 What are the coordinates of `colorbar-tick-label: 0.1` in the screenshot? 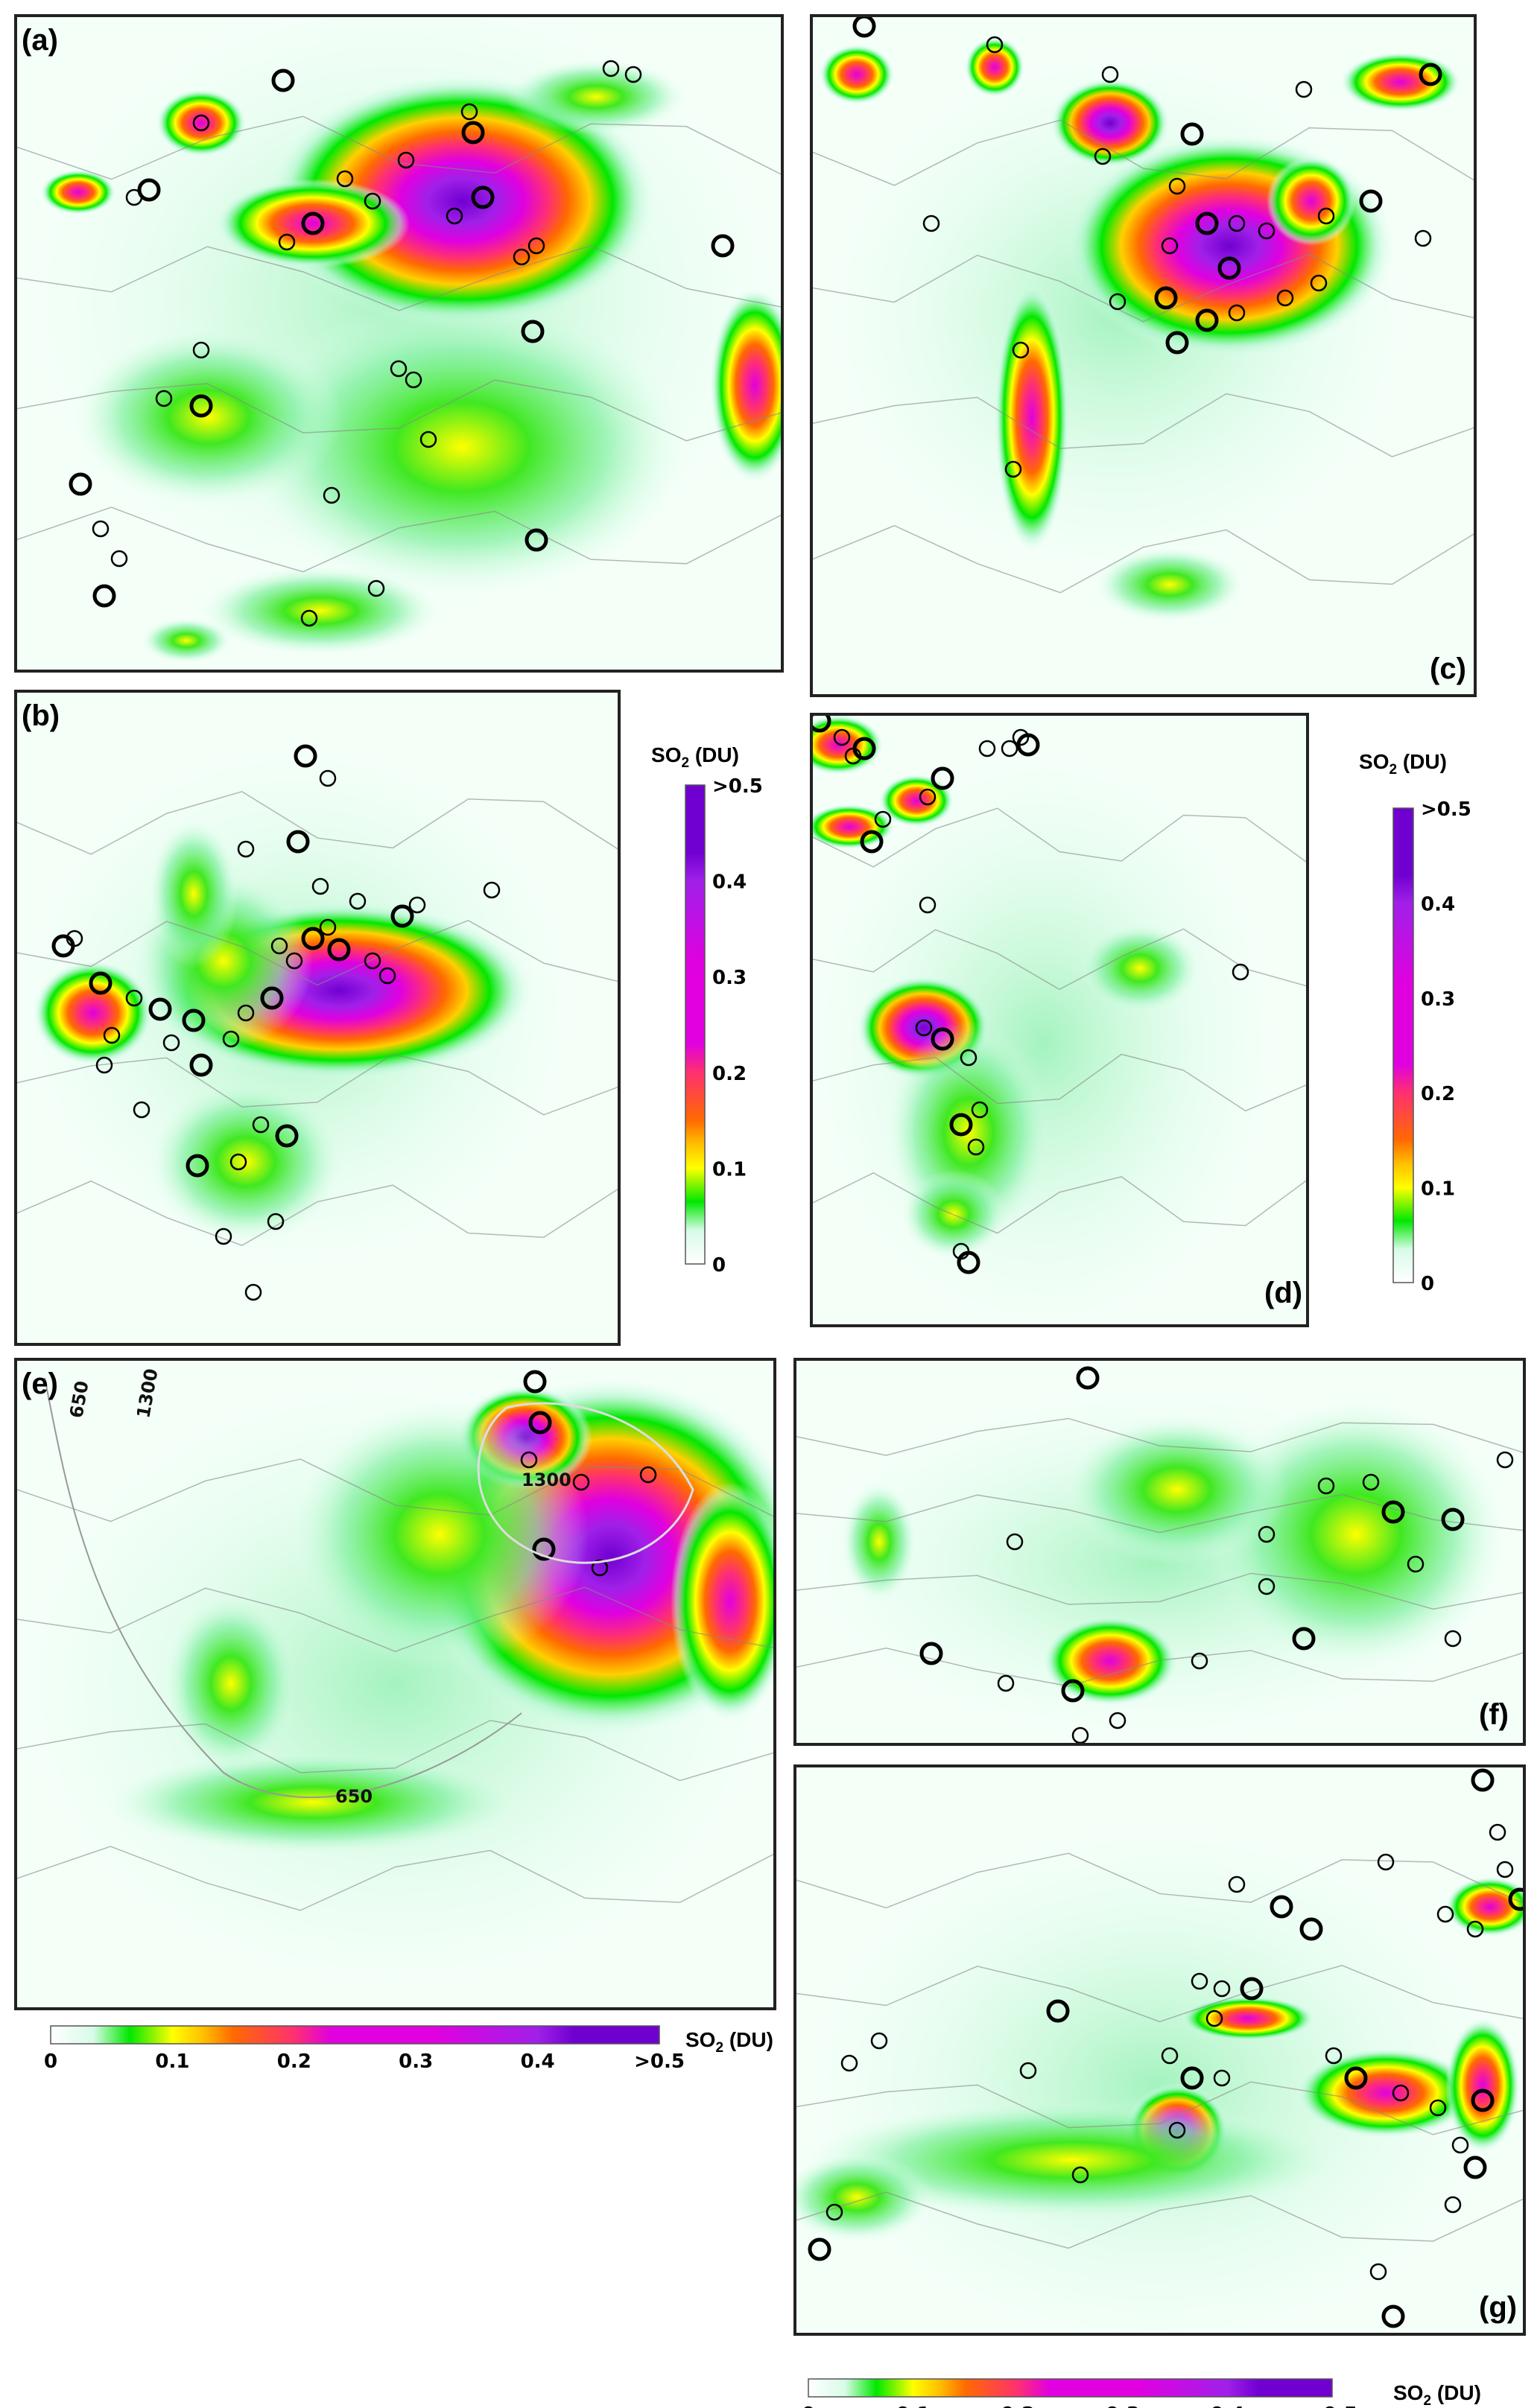 It's located at (172, 2061).